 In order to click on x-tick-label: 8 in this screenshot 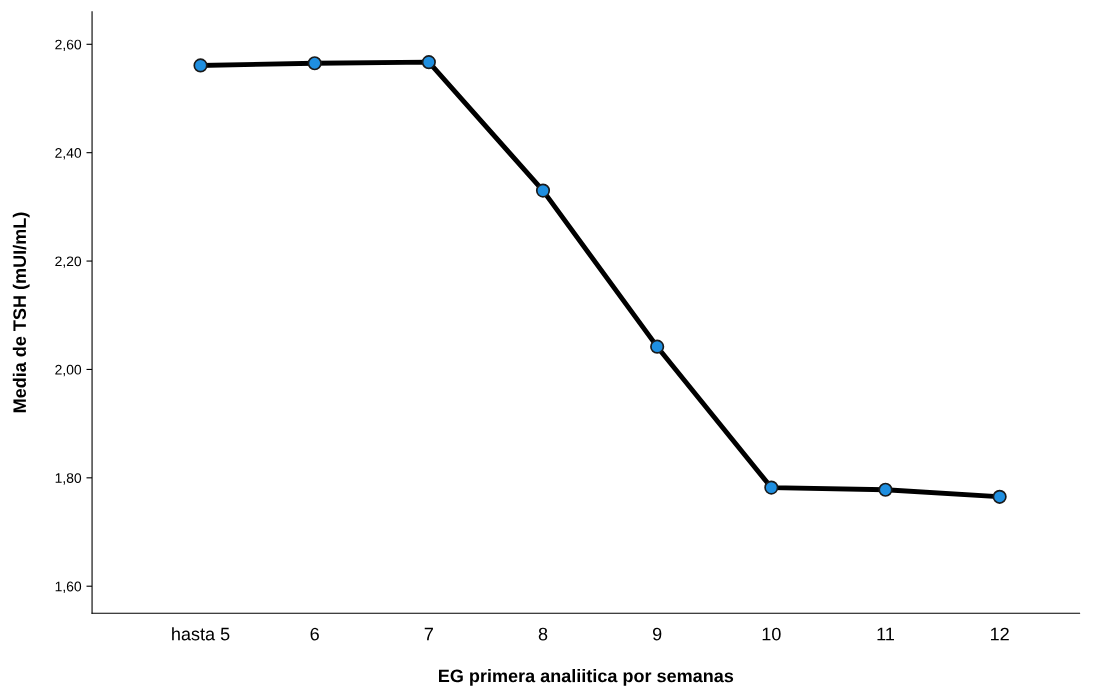, I will do `click(543, 634)`.